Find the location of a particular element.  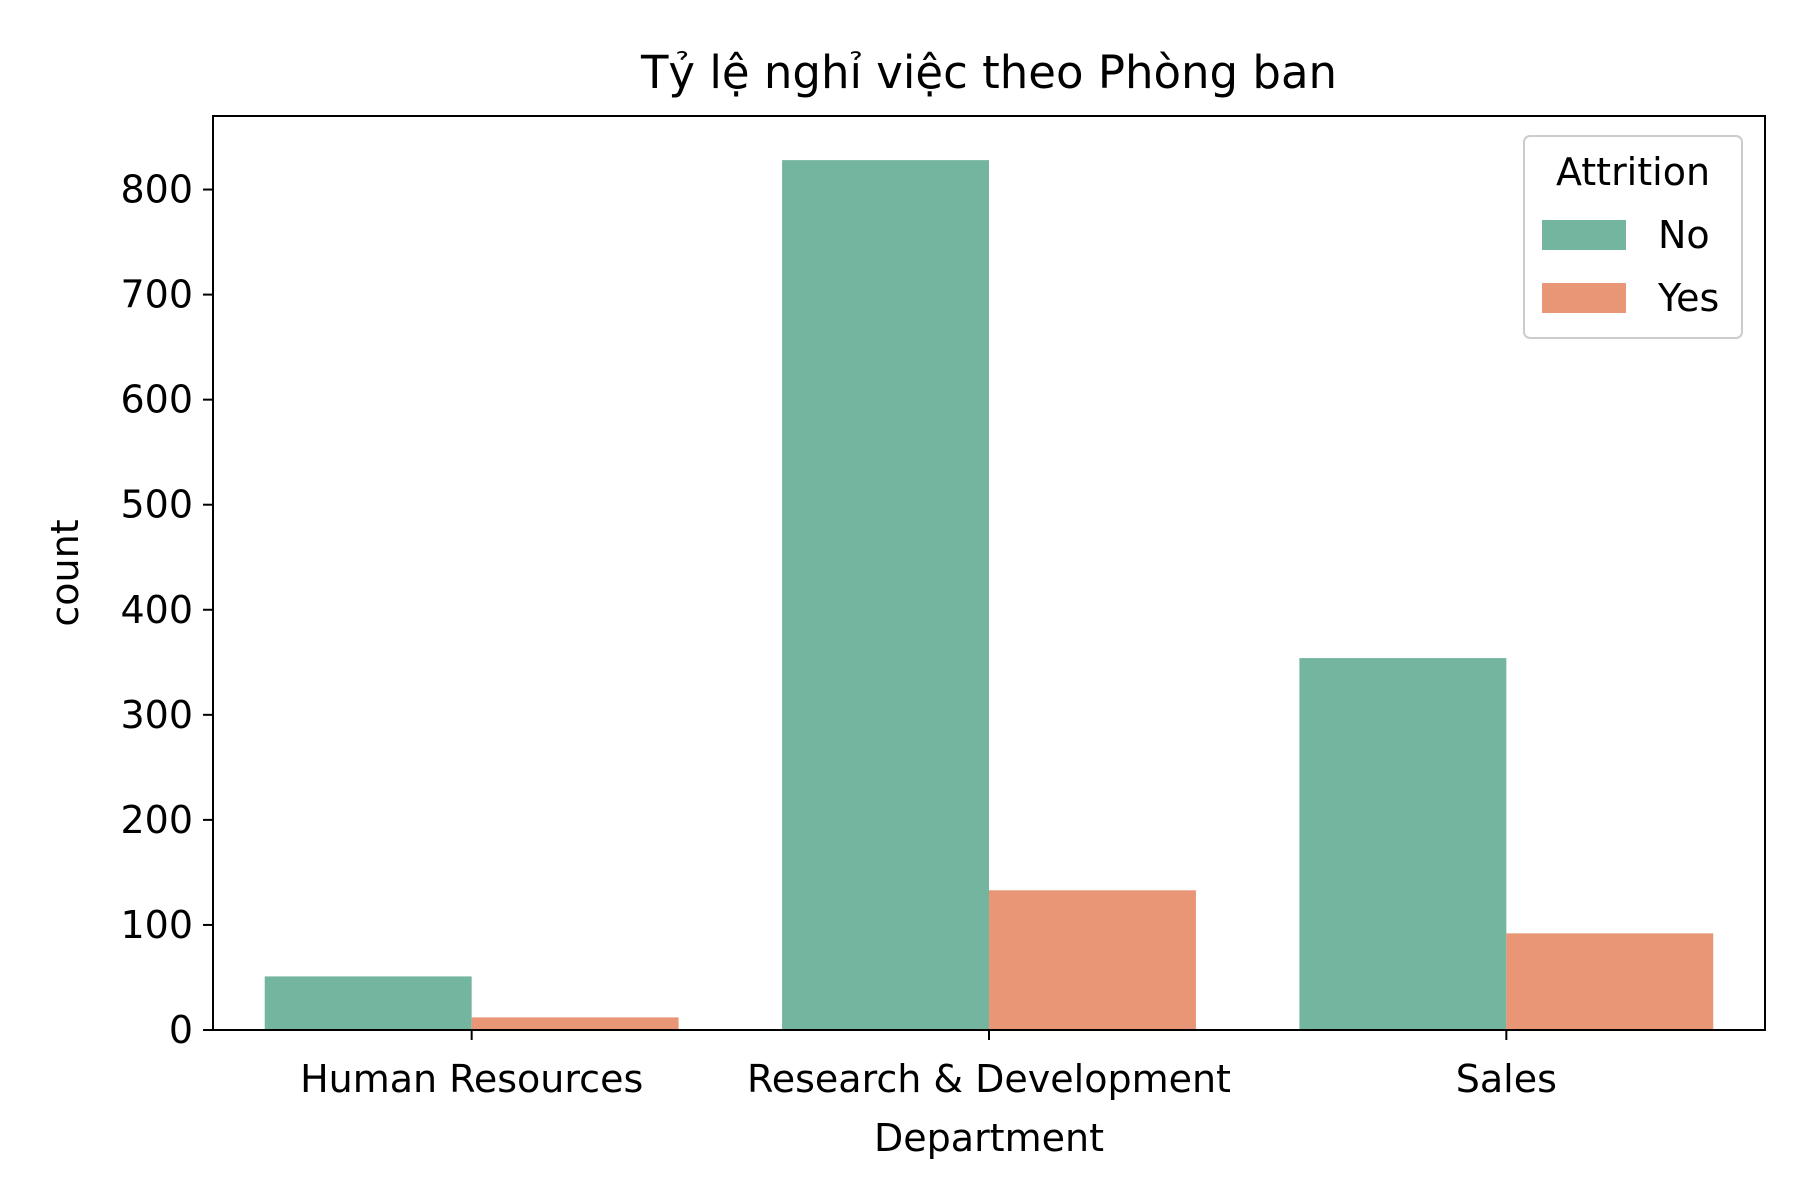

y-tick-label: 600 is located at coordinates (156, 400).